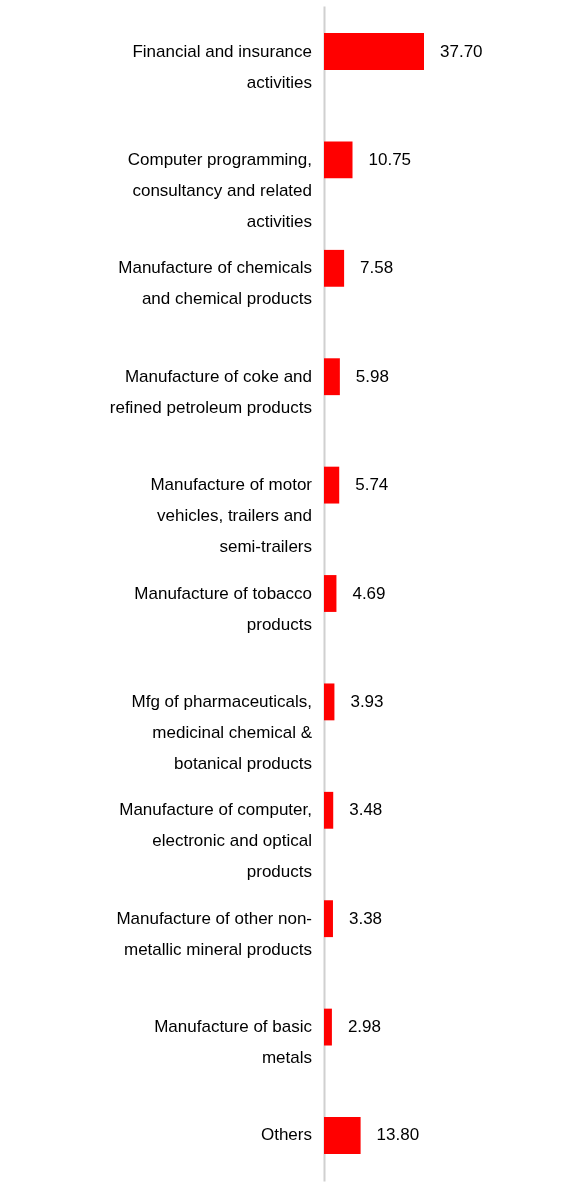 The image size is (581, 1193). What do you see at coordinates (210, 391) in the screenshot?
I see `y-tick-label: Manufacture of coke and refined petroleum products` at bounding box center [210, 391].